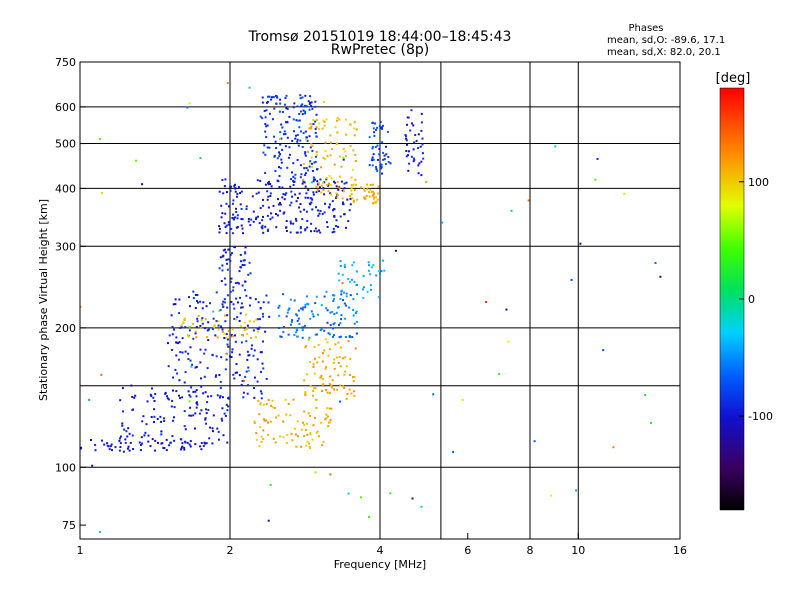  I want to click on y-axis-label: Stationary phase Virtual Height [km], so click(43, 300).